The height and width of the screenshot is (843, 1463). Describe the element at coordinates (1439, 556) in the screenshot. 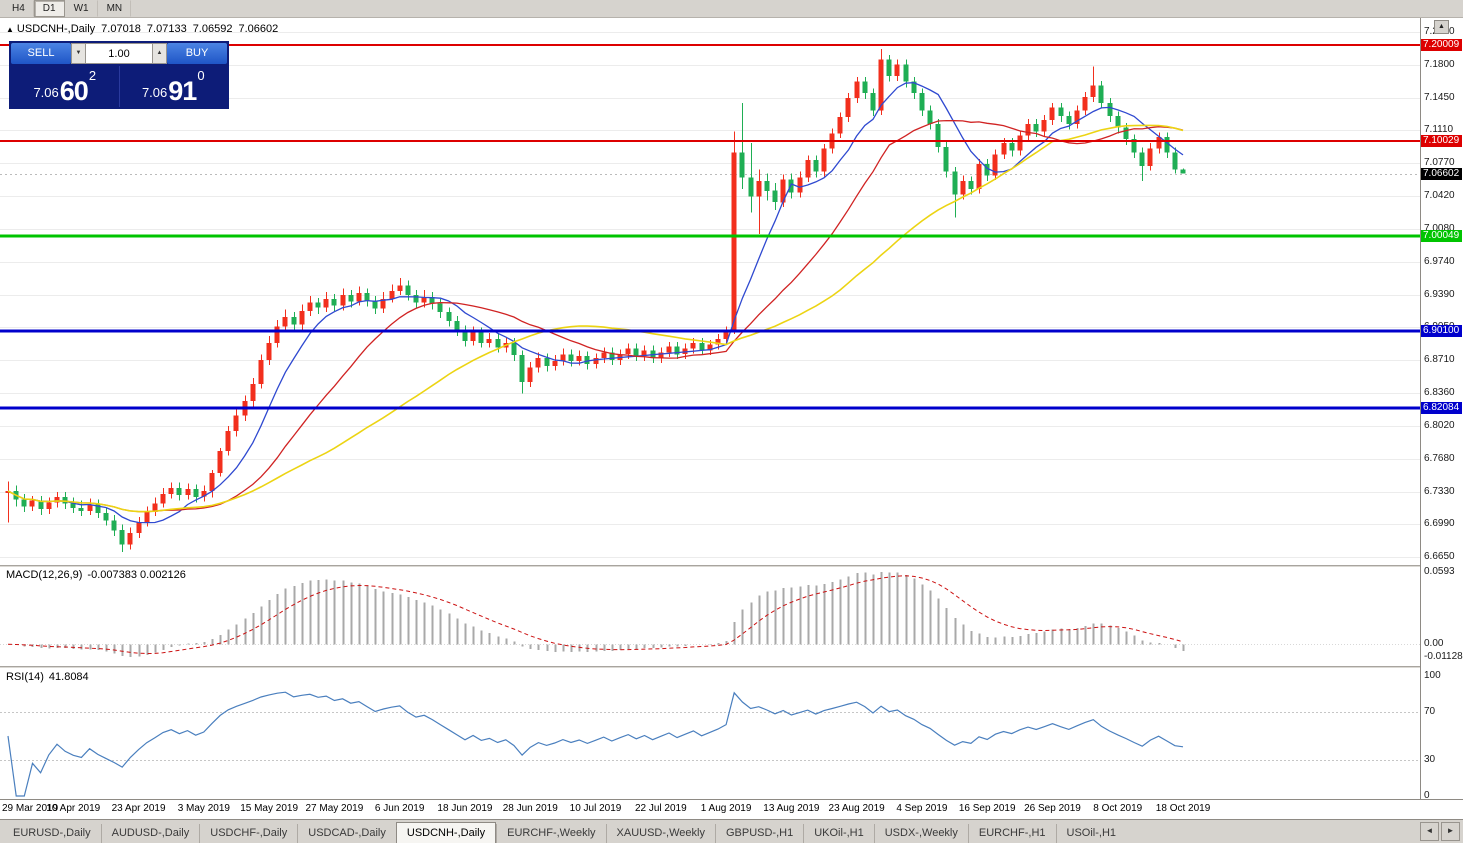

I see `price-tick-label: 6.6650` at that location.